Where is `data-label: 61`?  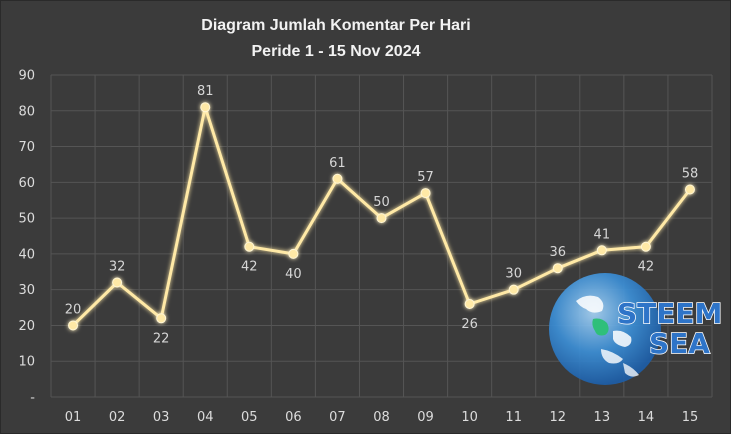
data-label: 61 is located at coordinates (337, 163).